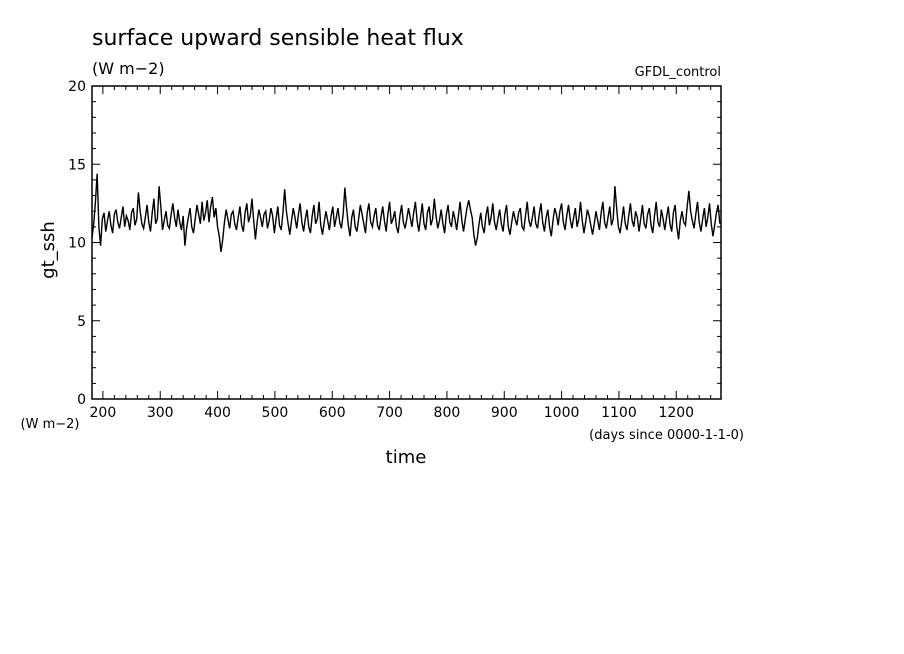 This screenshot has width=904, height=654. What do you see at coordinates (48, 250) in the screenshot?
I see `y-axis-label: gt_ssh` at bounding box center [48, 250].